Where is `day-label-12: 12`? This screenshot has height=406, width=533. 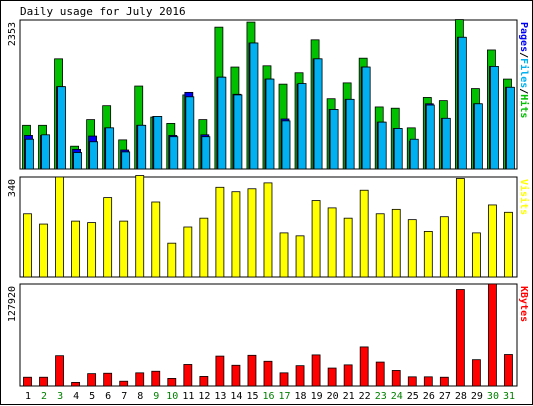
day-label-12: 12 is located at coordinates (204, 396).